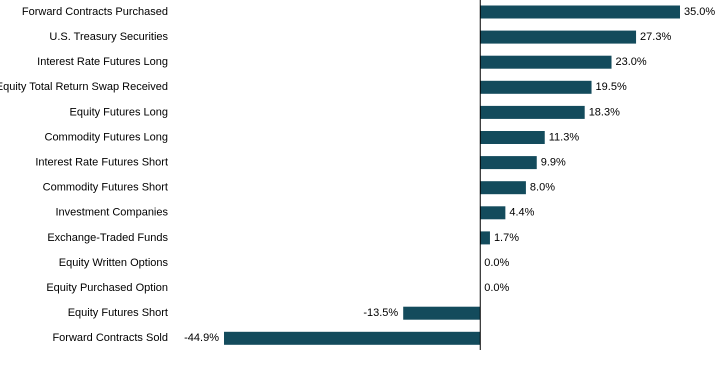  Describe the element at coordinates (108, 37) in the screenshot. I see `category-label: U.S. Treasury Securities` at that location.